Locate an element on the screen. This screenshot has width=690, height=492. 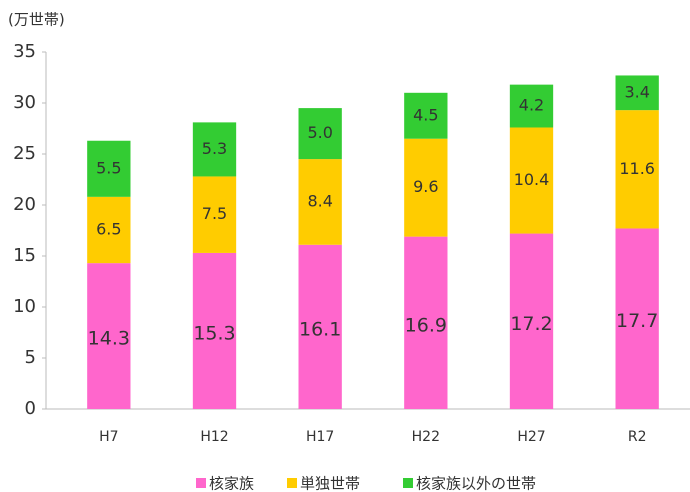
data-label: 7.5 is located at coordinates (214, 213).